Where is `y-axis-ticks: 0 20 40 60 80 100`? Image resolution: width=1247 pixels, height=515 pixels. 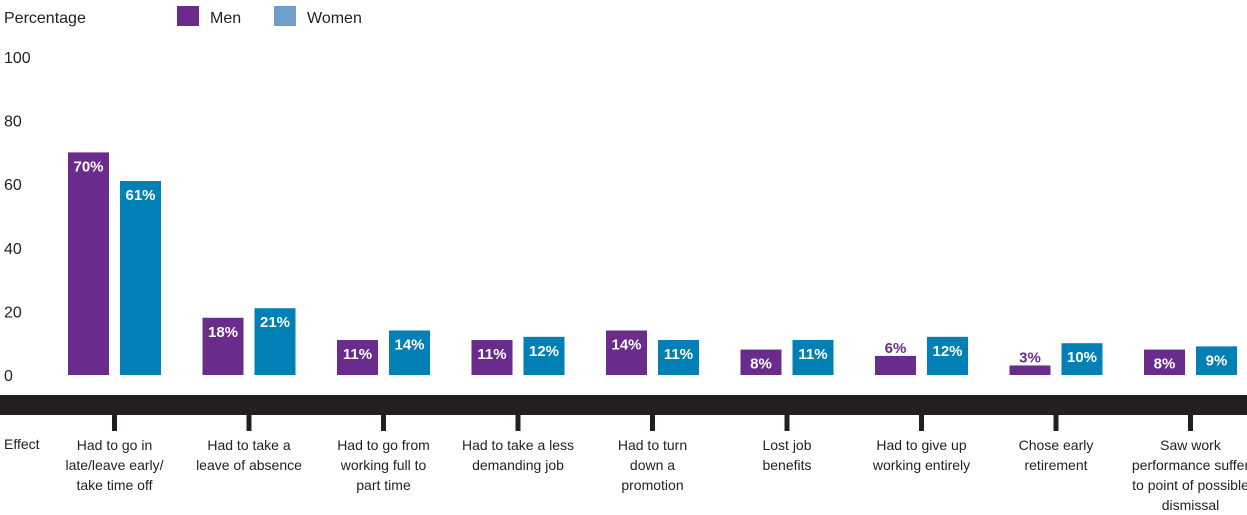 y-axis-ticks: 0 20 40 60 80 100 is located at coordinates (17, 217).